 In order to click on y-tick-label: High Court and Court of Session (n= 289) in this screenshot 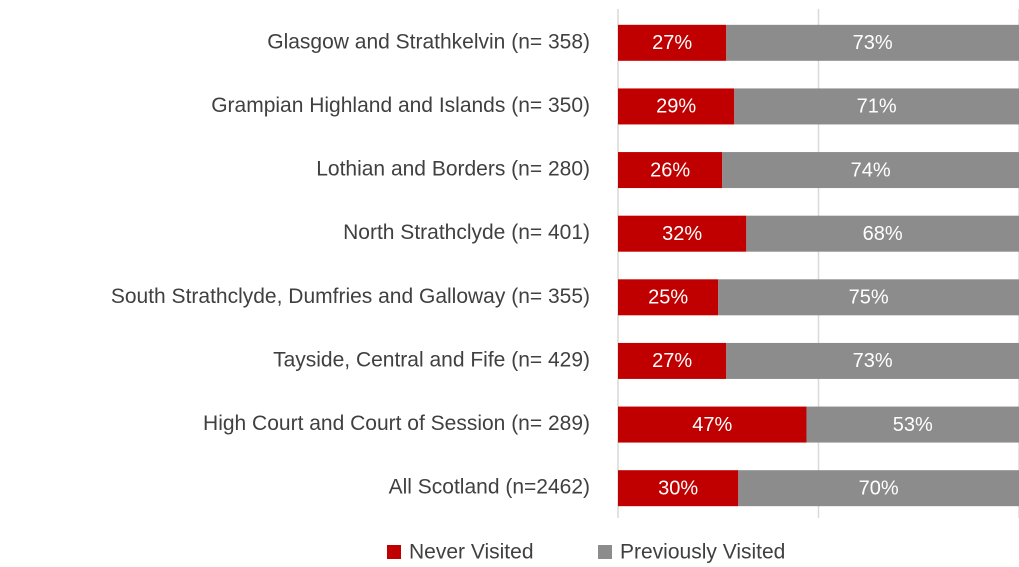, I will do `click(396, 423)`.